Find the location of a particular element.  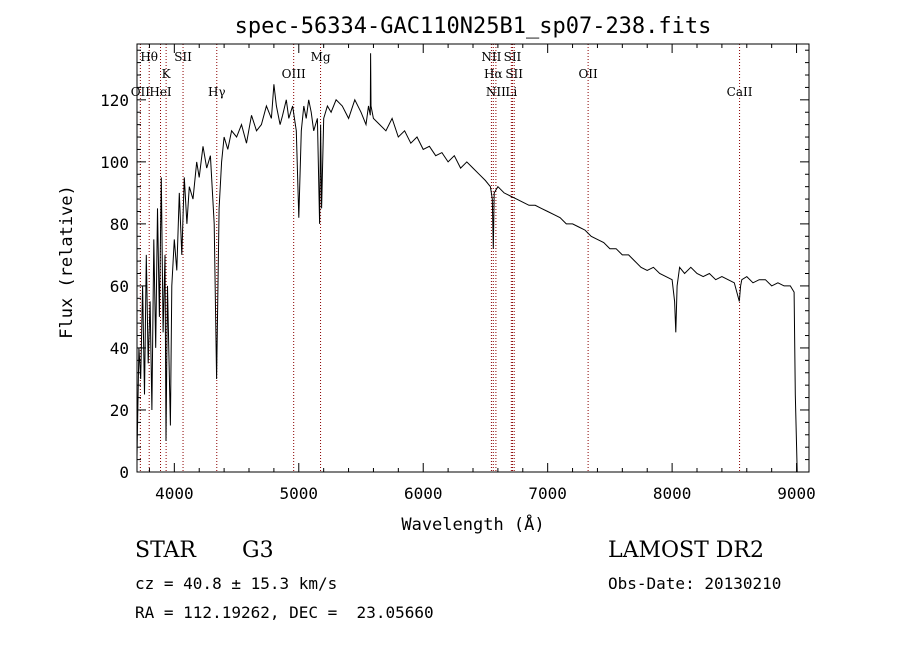

line-label: OIII is located at coordinates (294, 74).